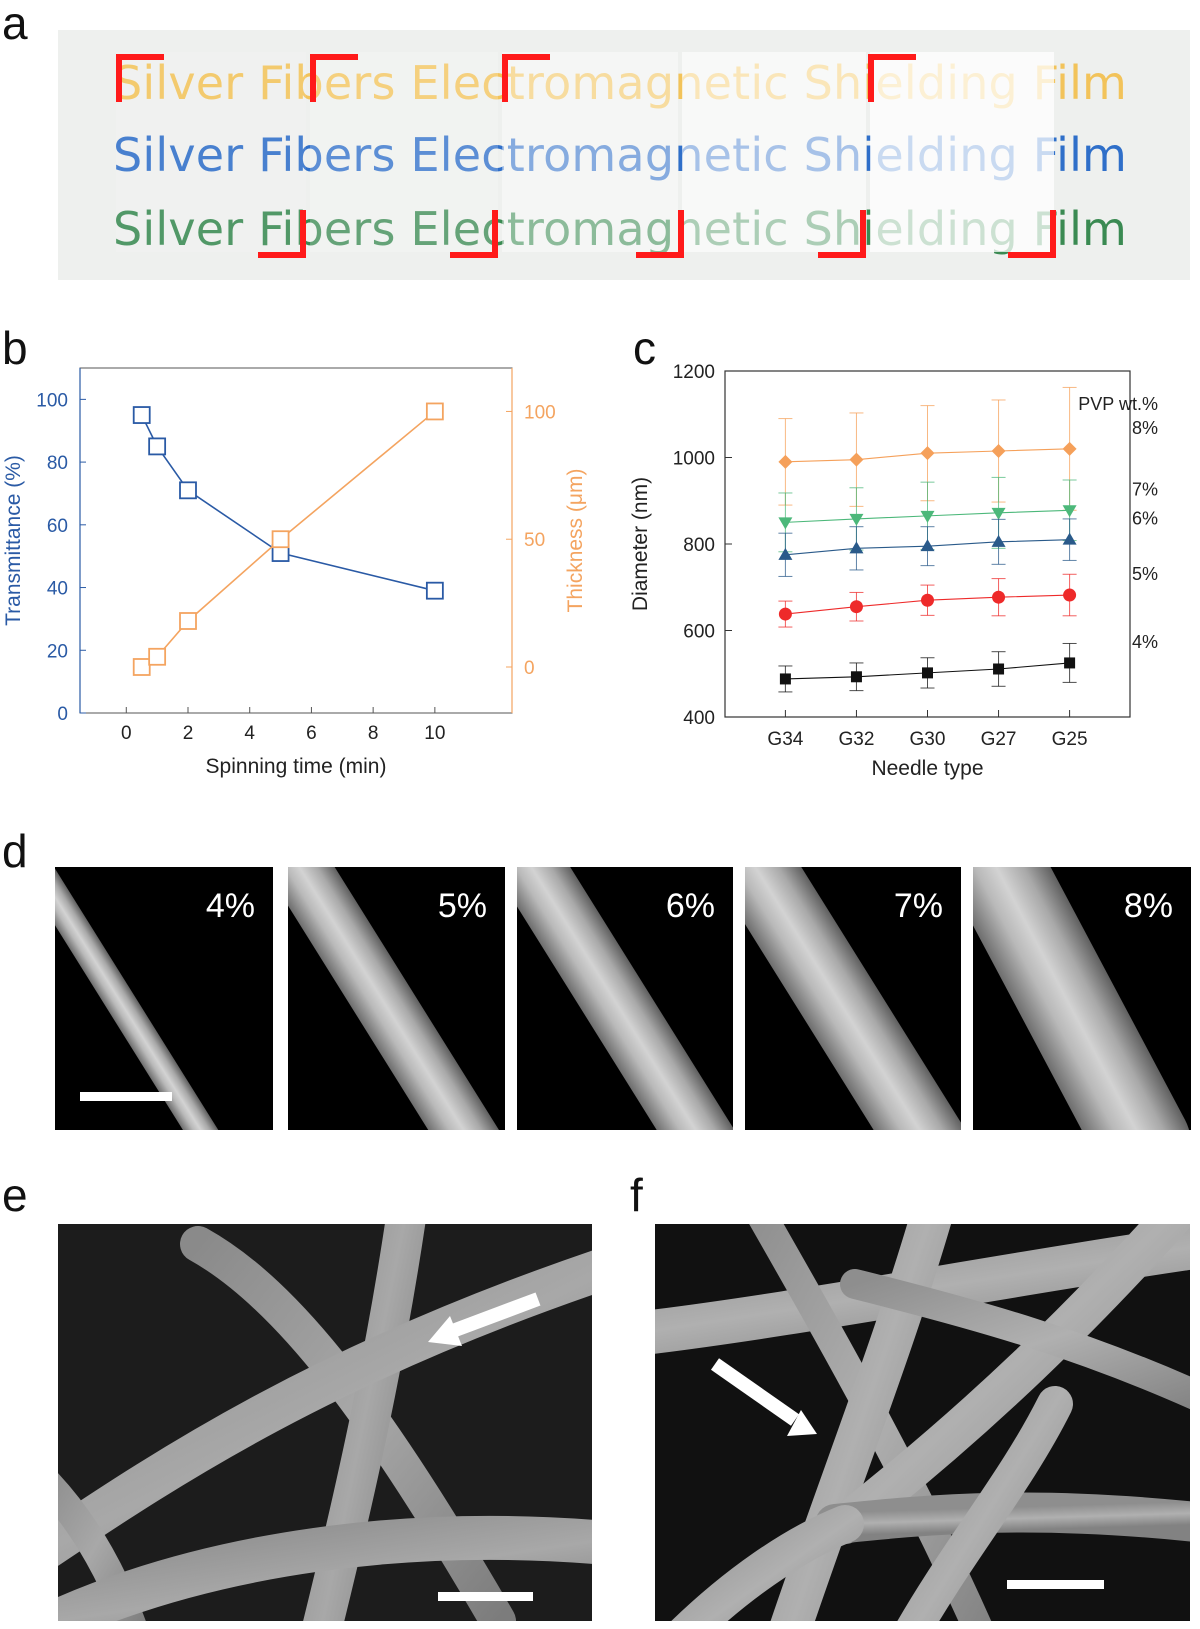 This screenshot has height=1629, width=1200. What do you see at coordinates (1145, 519) in the screenshot?
I see `series-label: 6%` at bounding box center [1145, 519].